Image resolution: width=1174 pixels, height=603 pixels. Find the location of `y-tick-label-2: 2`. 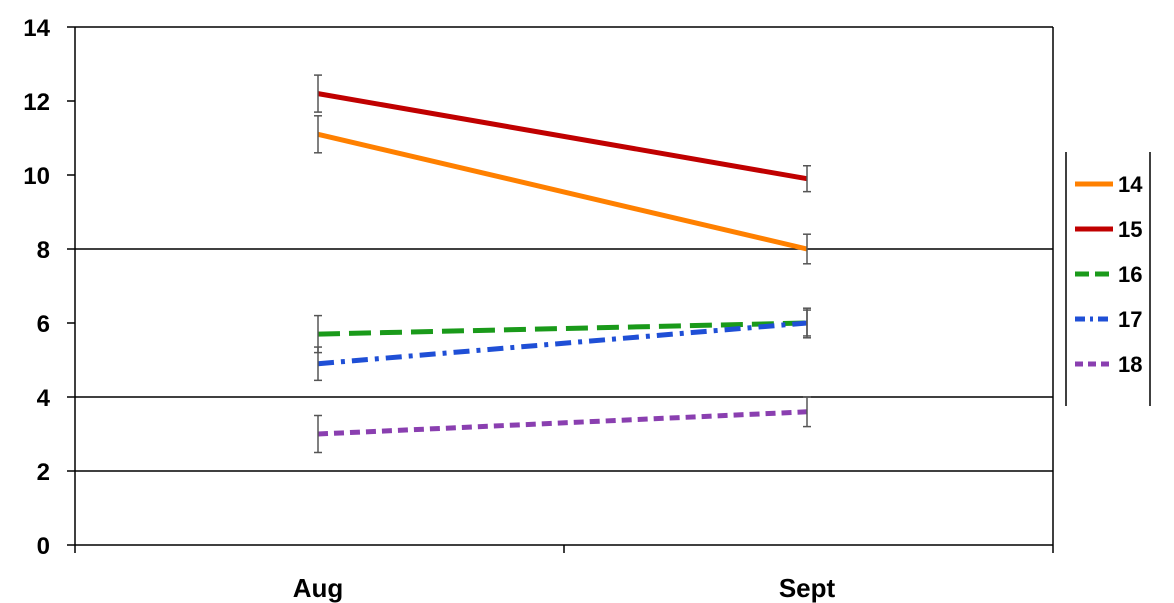

y-tick-label-2: 2 is located at coordinates (43, 472).